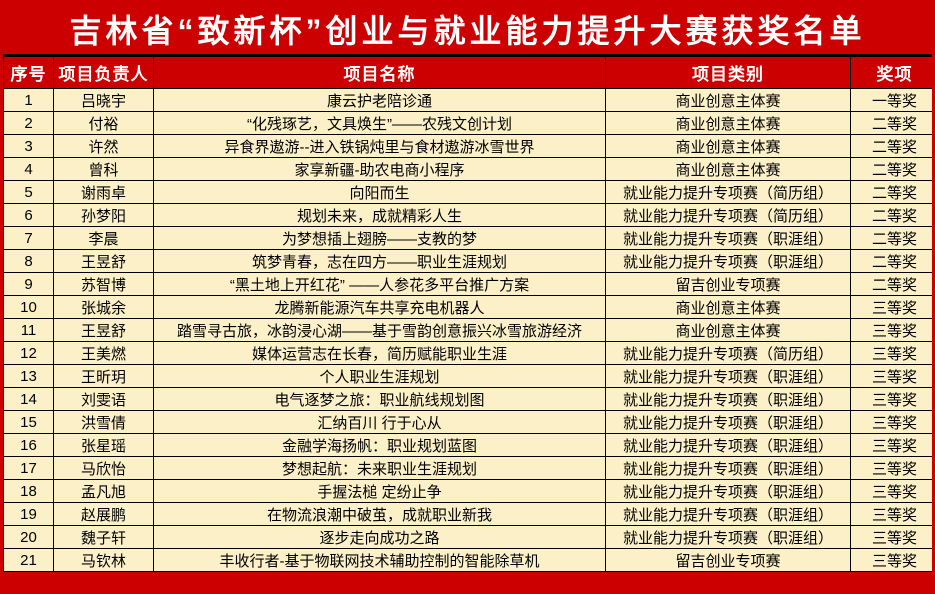 The image size is (935, 594). What do you see at coordinates (103, 192) in the screenshot?
I see `cell-leader: 谢雨卓` at bounding box center [103, 192].